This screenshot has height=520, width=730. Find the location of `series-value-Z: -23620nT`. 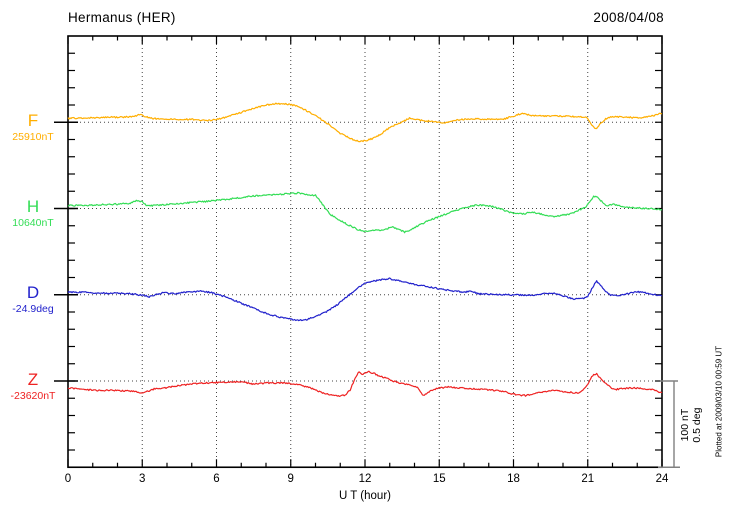

series-value-Z: -23620nT is located at coordinates (33, 396).